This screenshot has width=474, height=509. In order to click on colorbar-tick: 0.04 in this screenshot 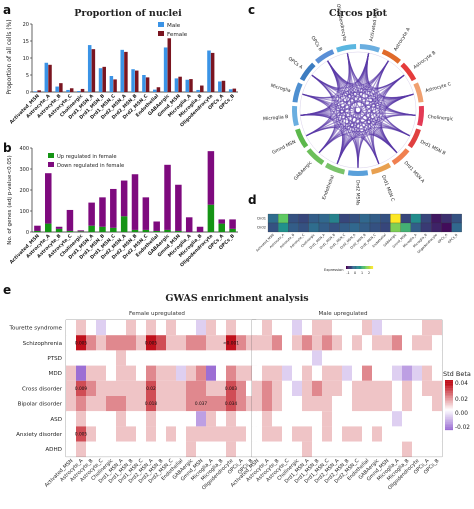, I will do `click(461, 384)`.